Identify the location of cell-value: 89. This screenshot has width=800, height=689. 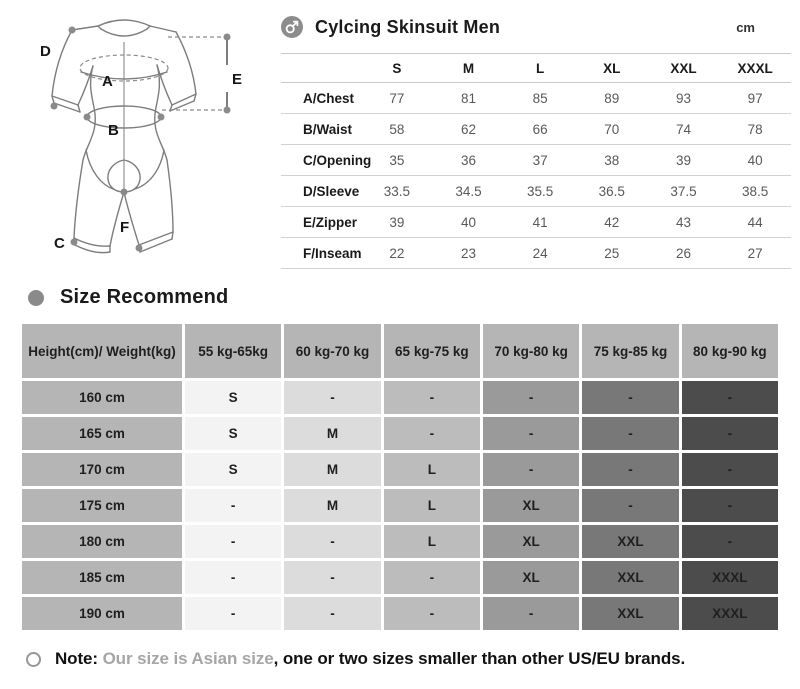
(612, 98).